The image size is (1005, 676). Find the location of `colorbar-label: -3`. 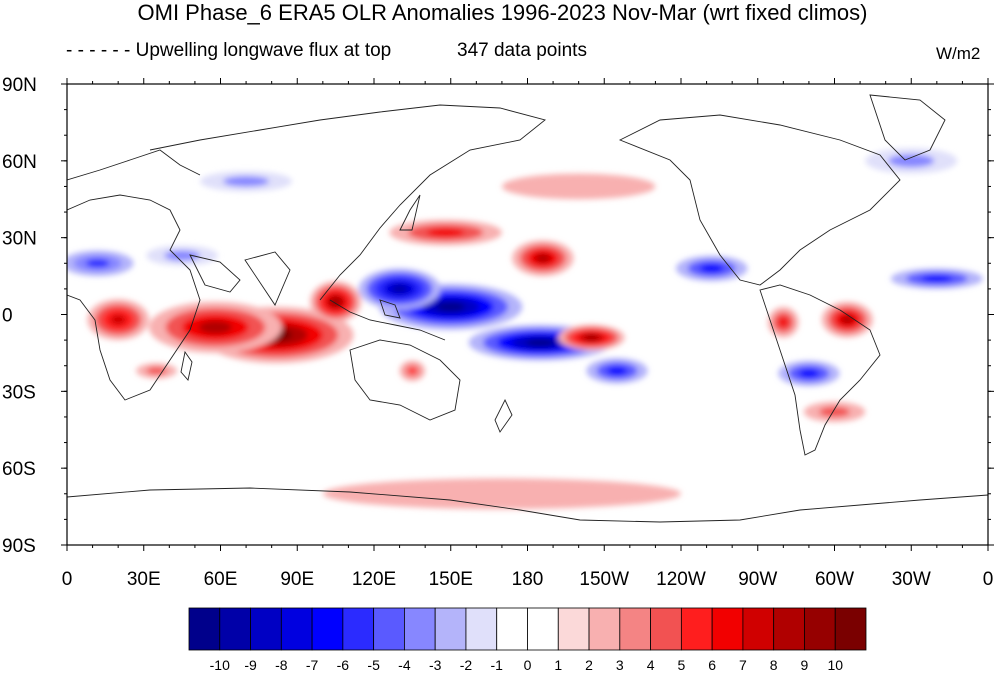

colorbar-label: -3 is located at coordinates (435, 665).